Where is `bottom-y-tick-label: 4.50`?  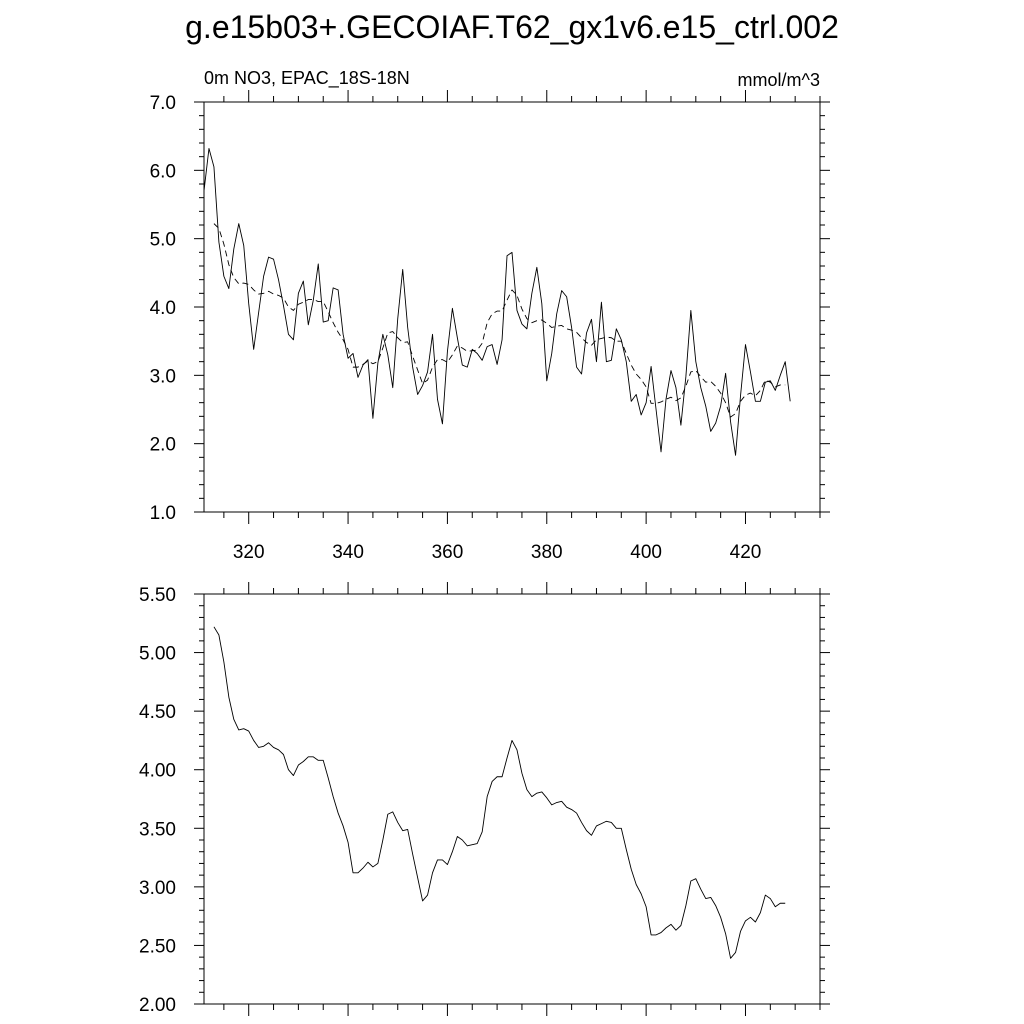 bottom-y-tick-label: 4.50 is located at coordinates (157, 712).